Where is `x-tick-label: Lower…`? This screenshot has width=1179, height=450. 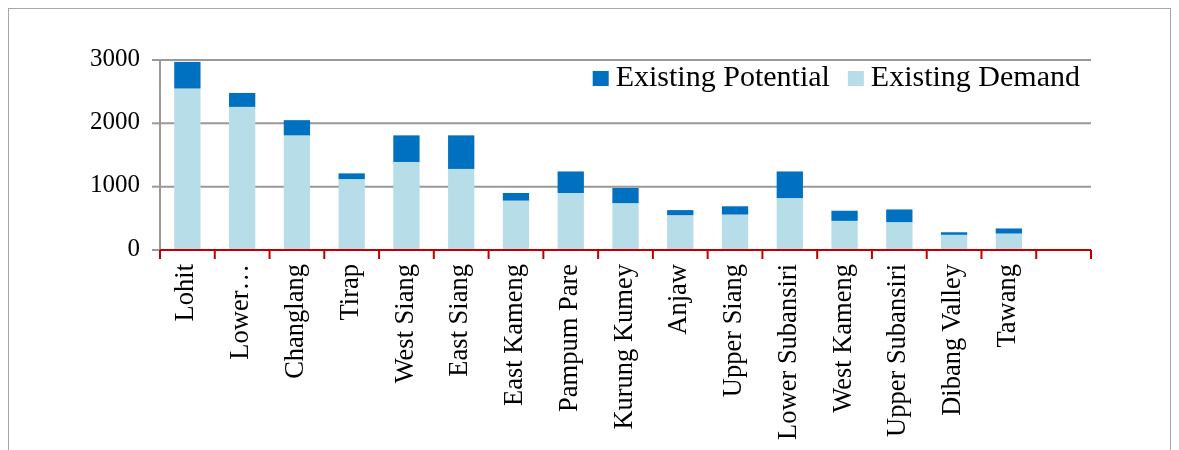 x-tick-label: Lower… is located at coordinates (239, 312).